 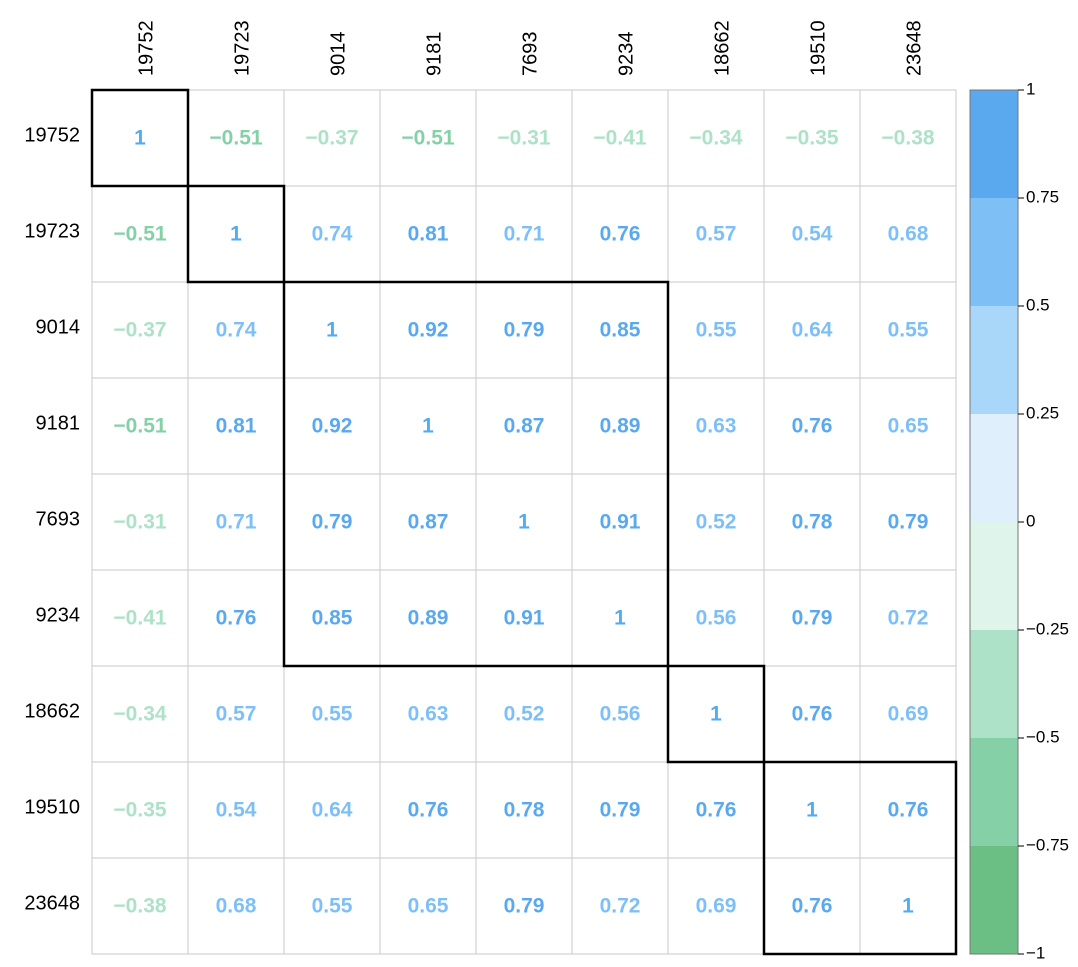 What do you see at coordinates (908, 234) in the screenshot?
I see `cell-label: 0.68` at bounding box center [908, 234].